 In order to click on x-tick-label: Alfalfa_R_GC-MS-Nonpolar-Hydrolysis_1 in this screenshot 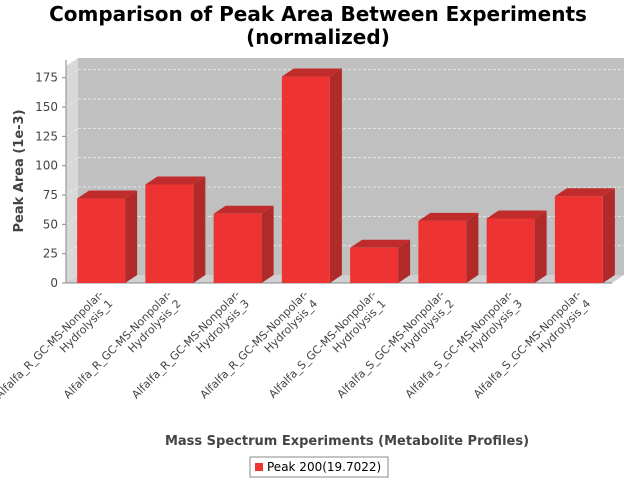, I will do `click(57, 349)`.